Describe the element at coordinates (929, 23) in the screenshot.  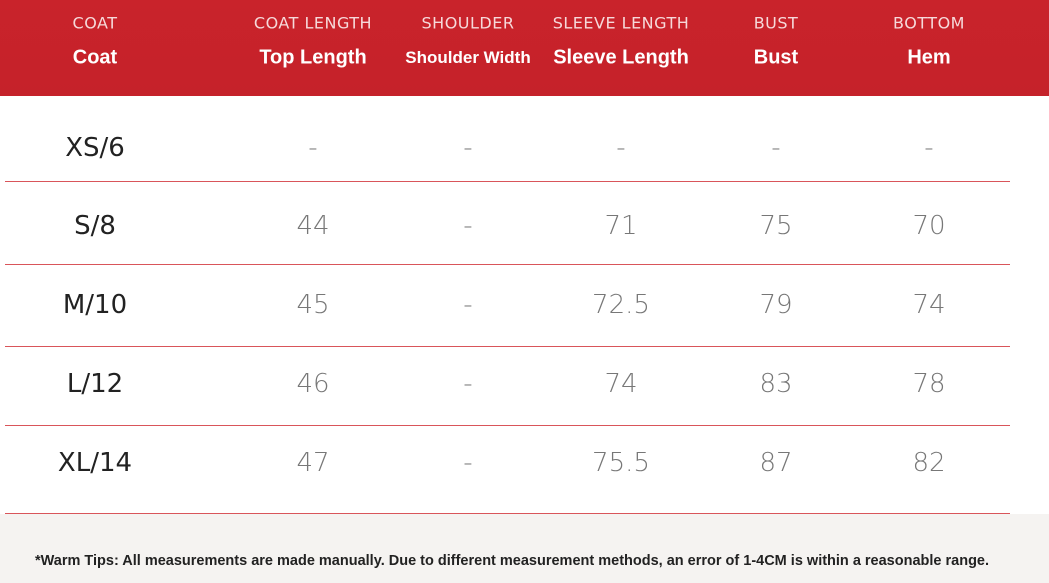
I see `column-caption: BOTTOM` at that location.